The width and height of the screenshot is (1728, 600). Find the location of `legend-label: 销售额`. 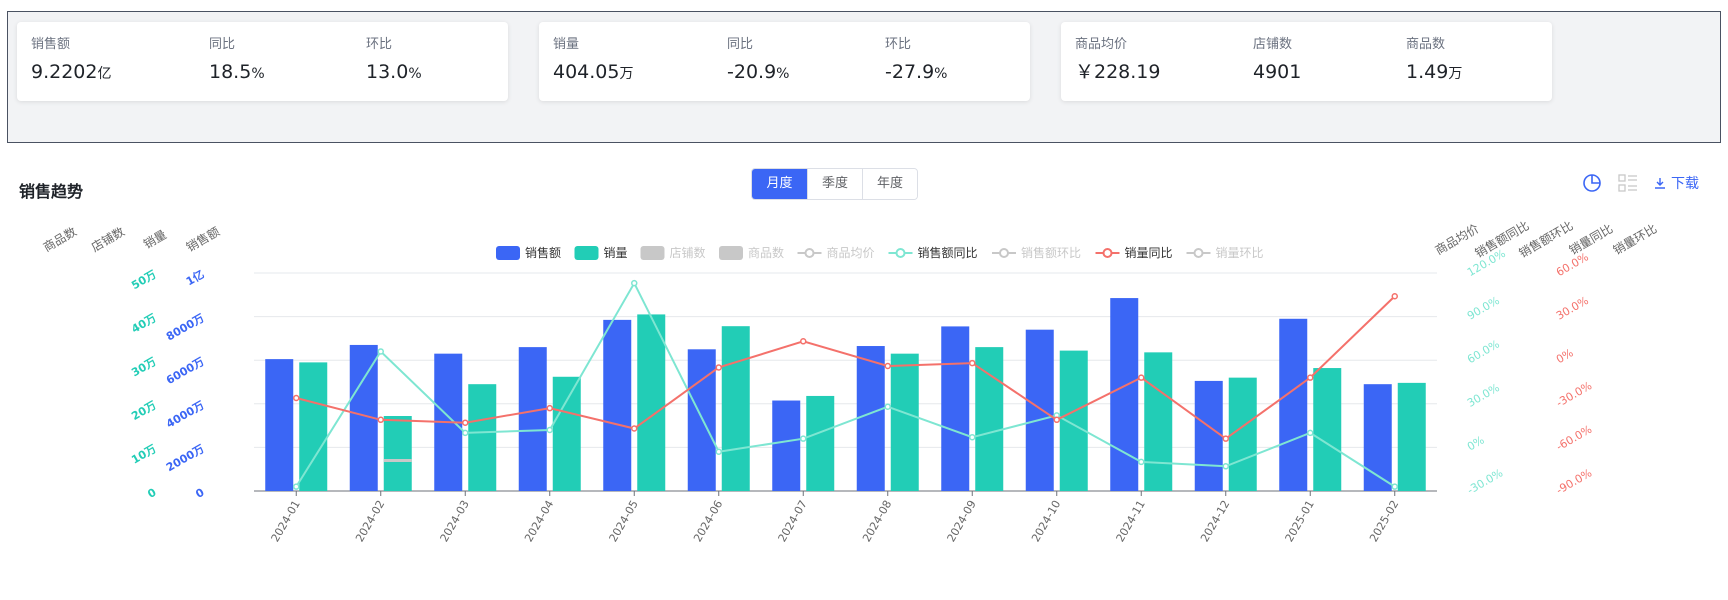

legend-label: 销售额 is located at coordinates (543, 252).